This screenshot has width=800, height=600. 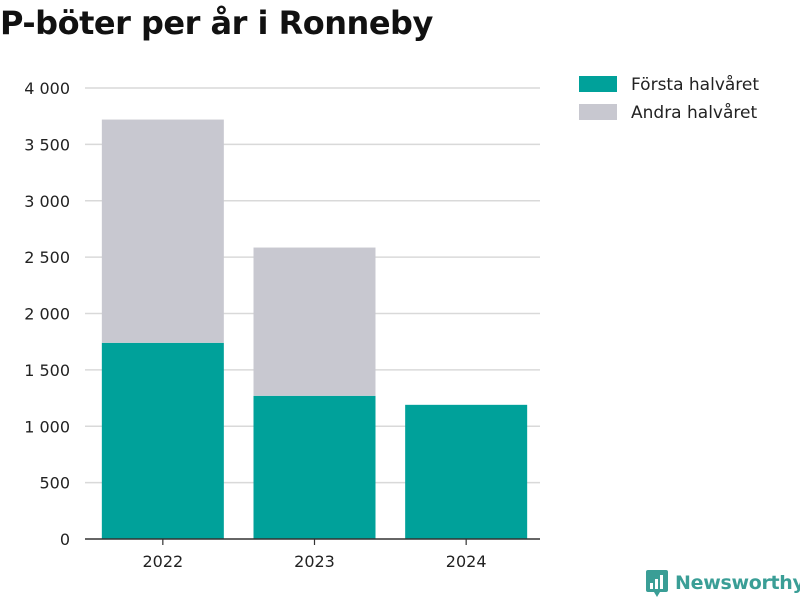 I want to click on bar-second-half-2022, so click(x=162, y=231).